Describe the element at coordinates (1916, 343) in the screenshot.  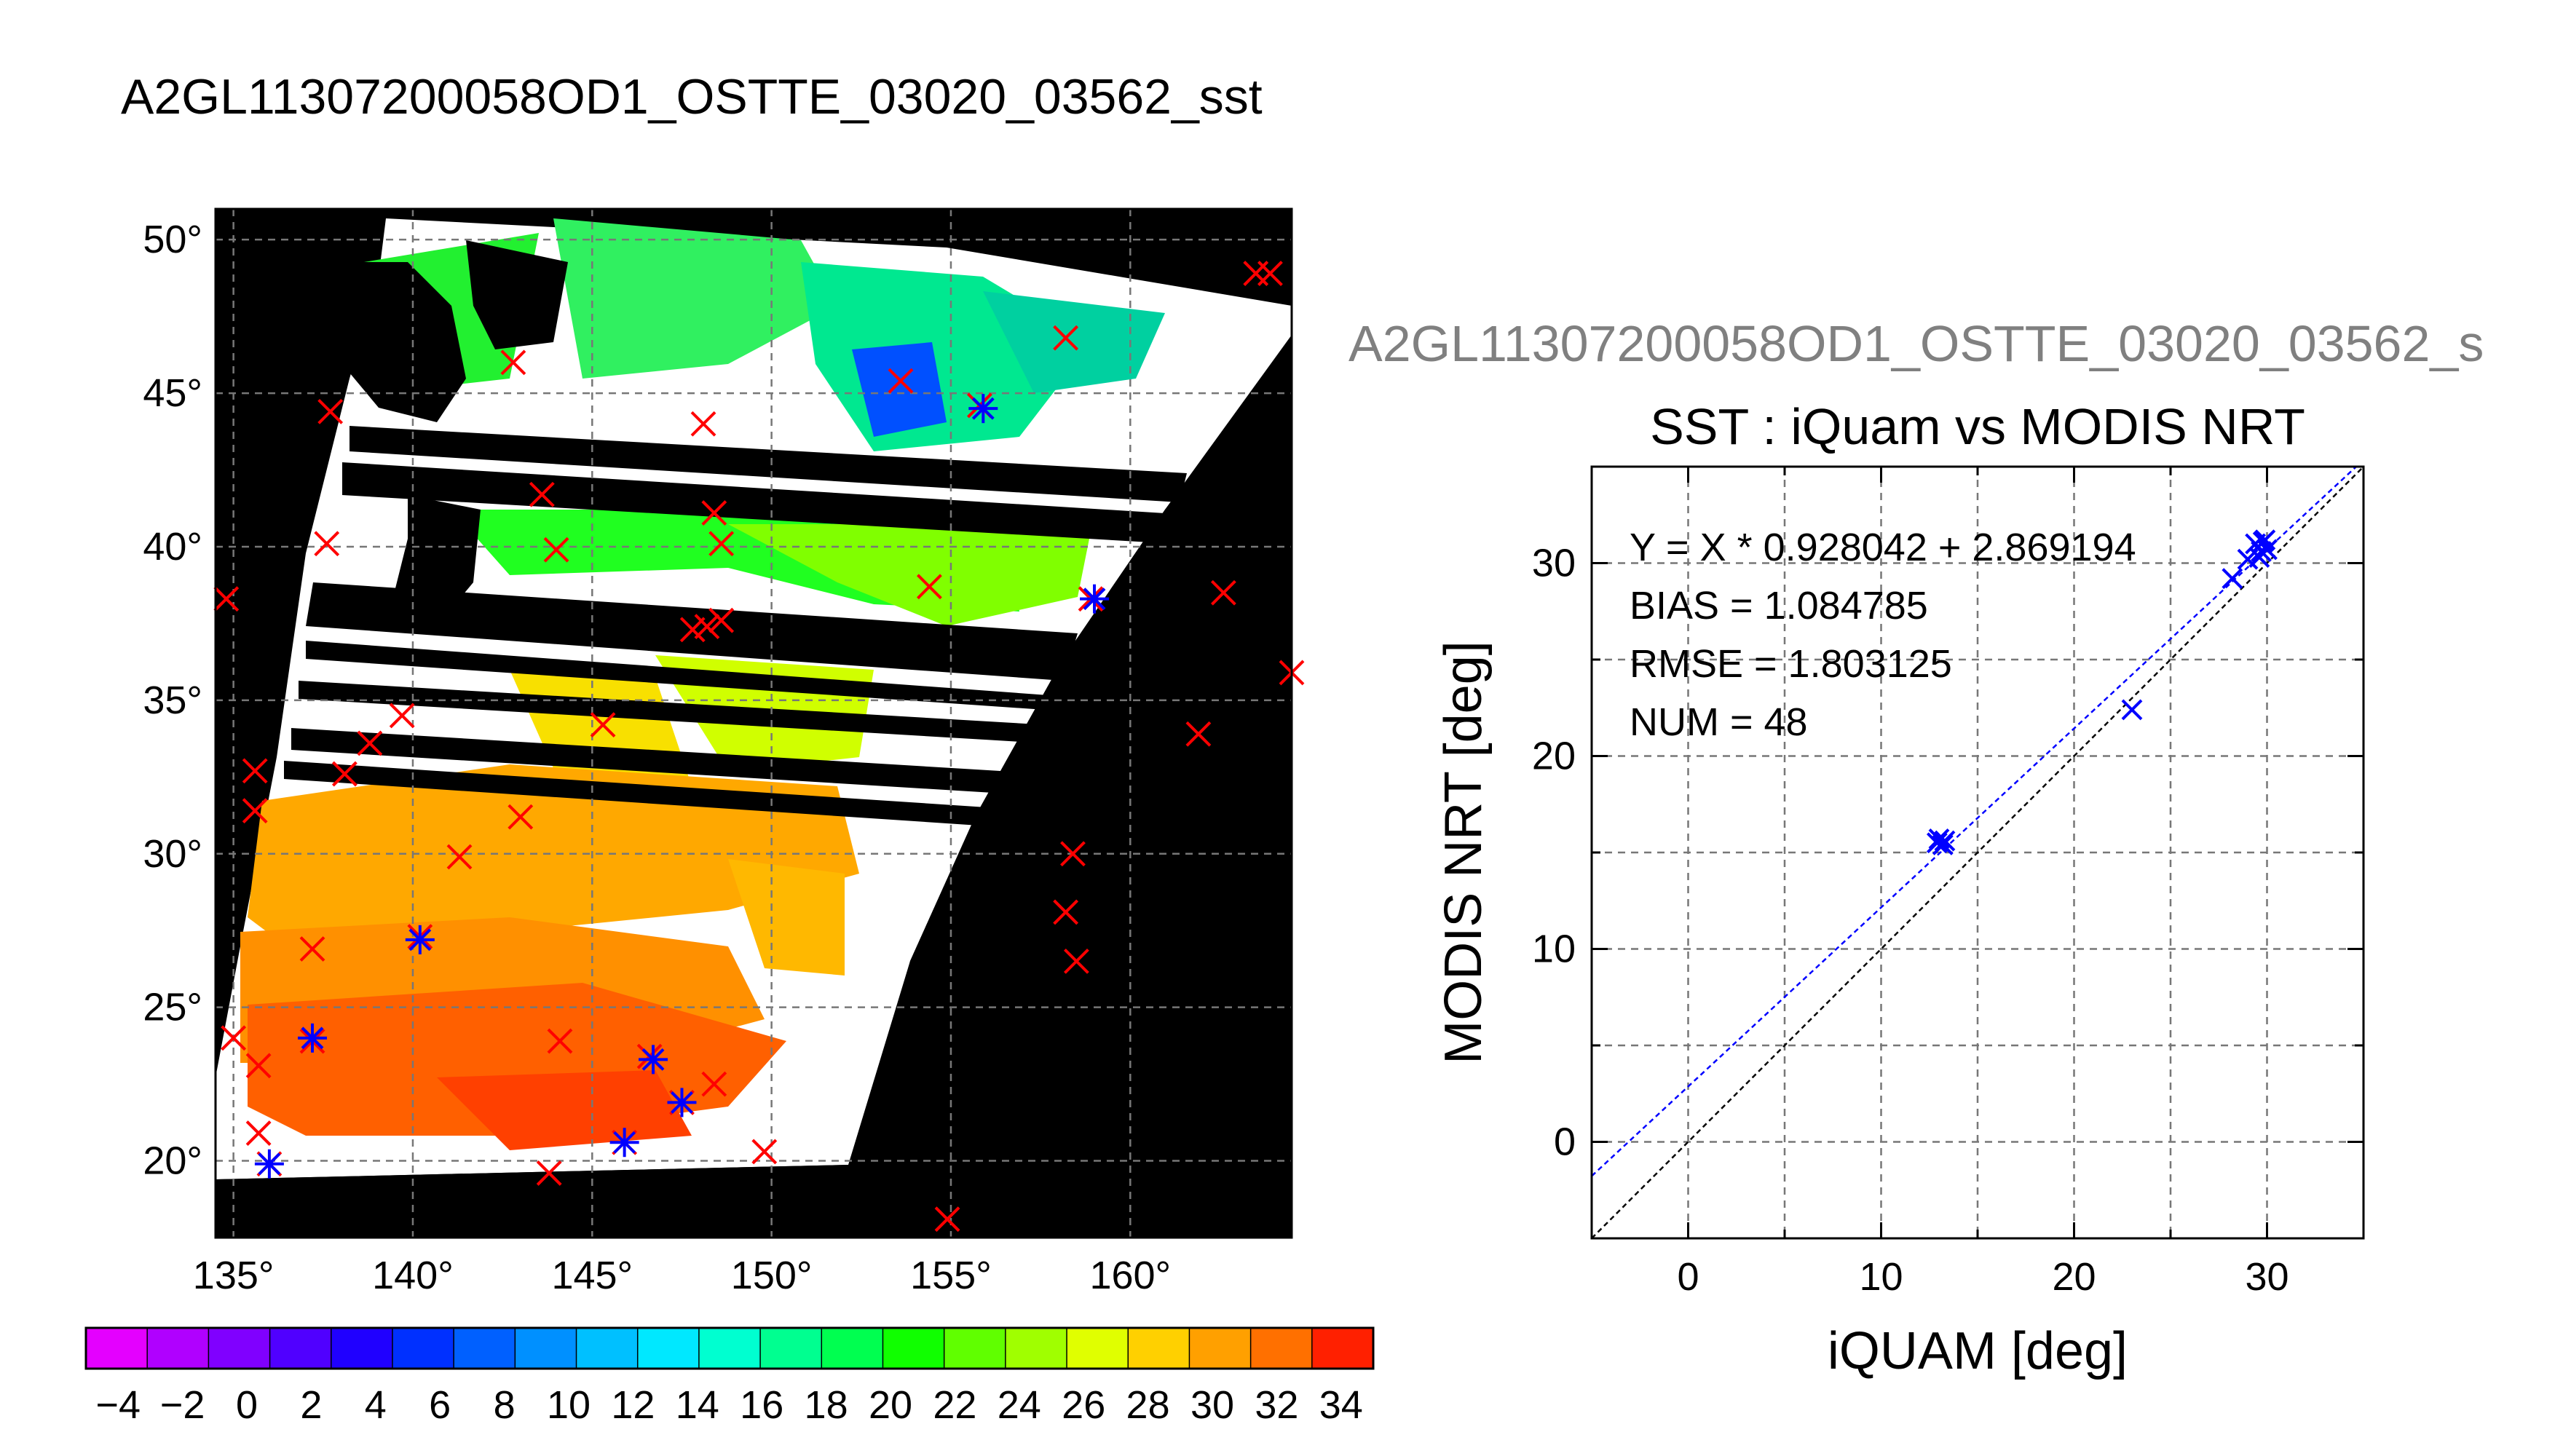
I see `secondary-title: A2GL11307200058OD1_OSTTE_03020_03562_s` at that location.